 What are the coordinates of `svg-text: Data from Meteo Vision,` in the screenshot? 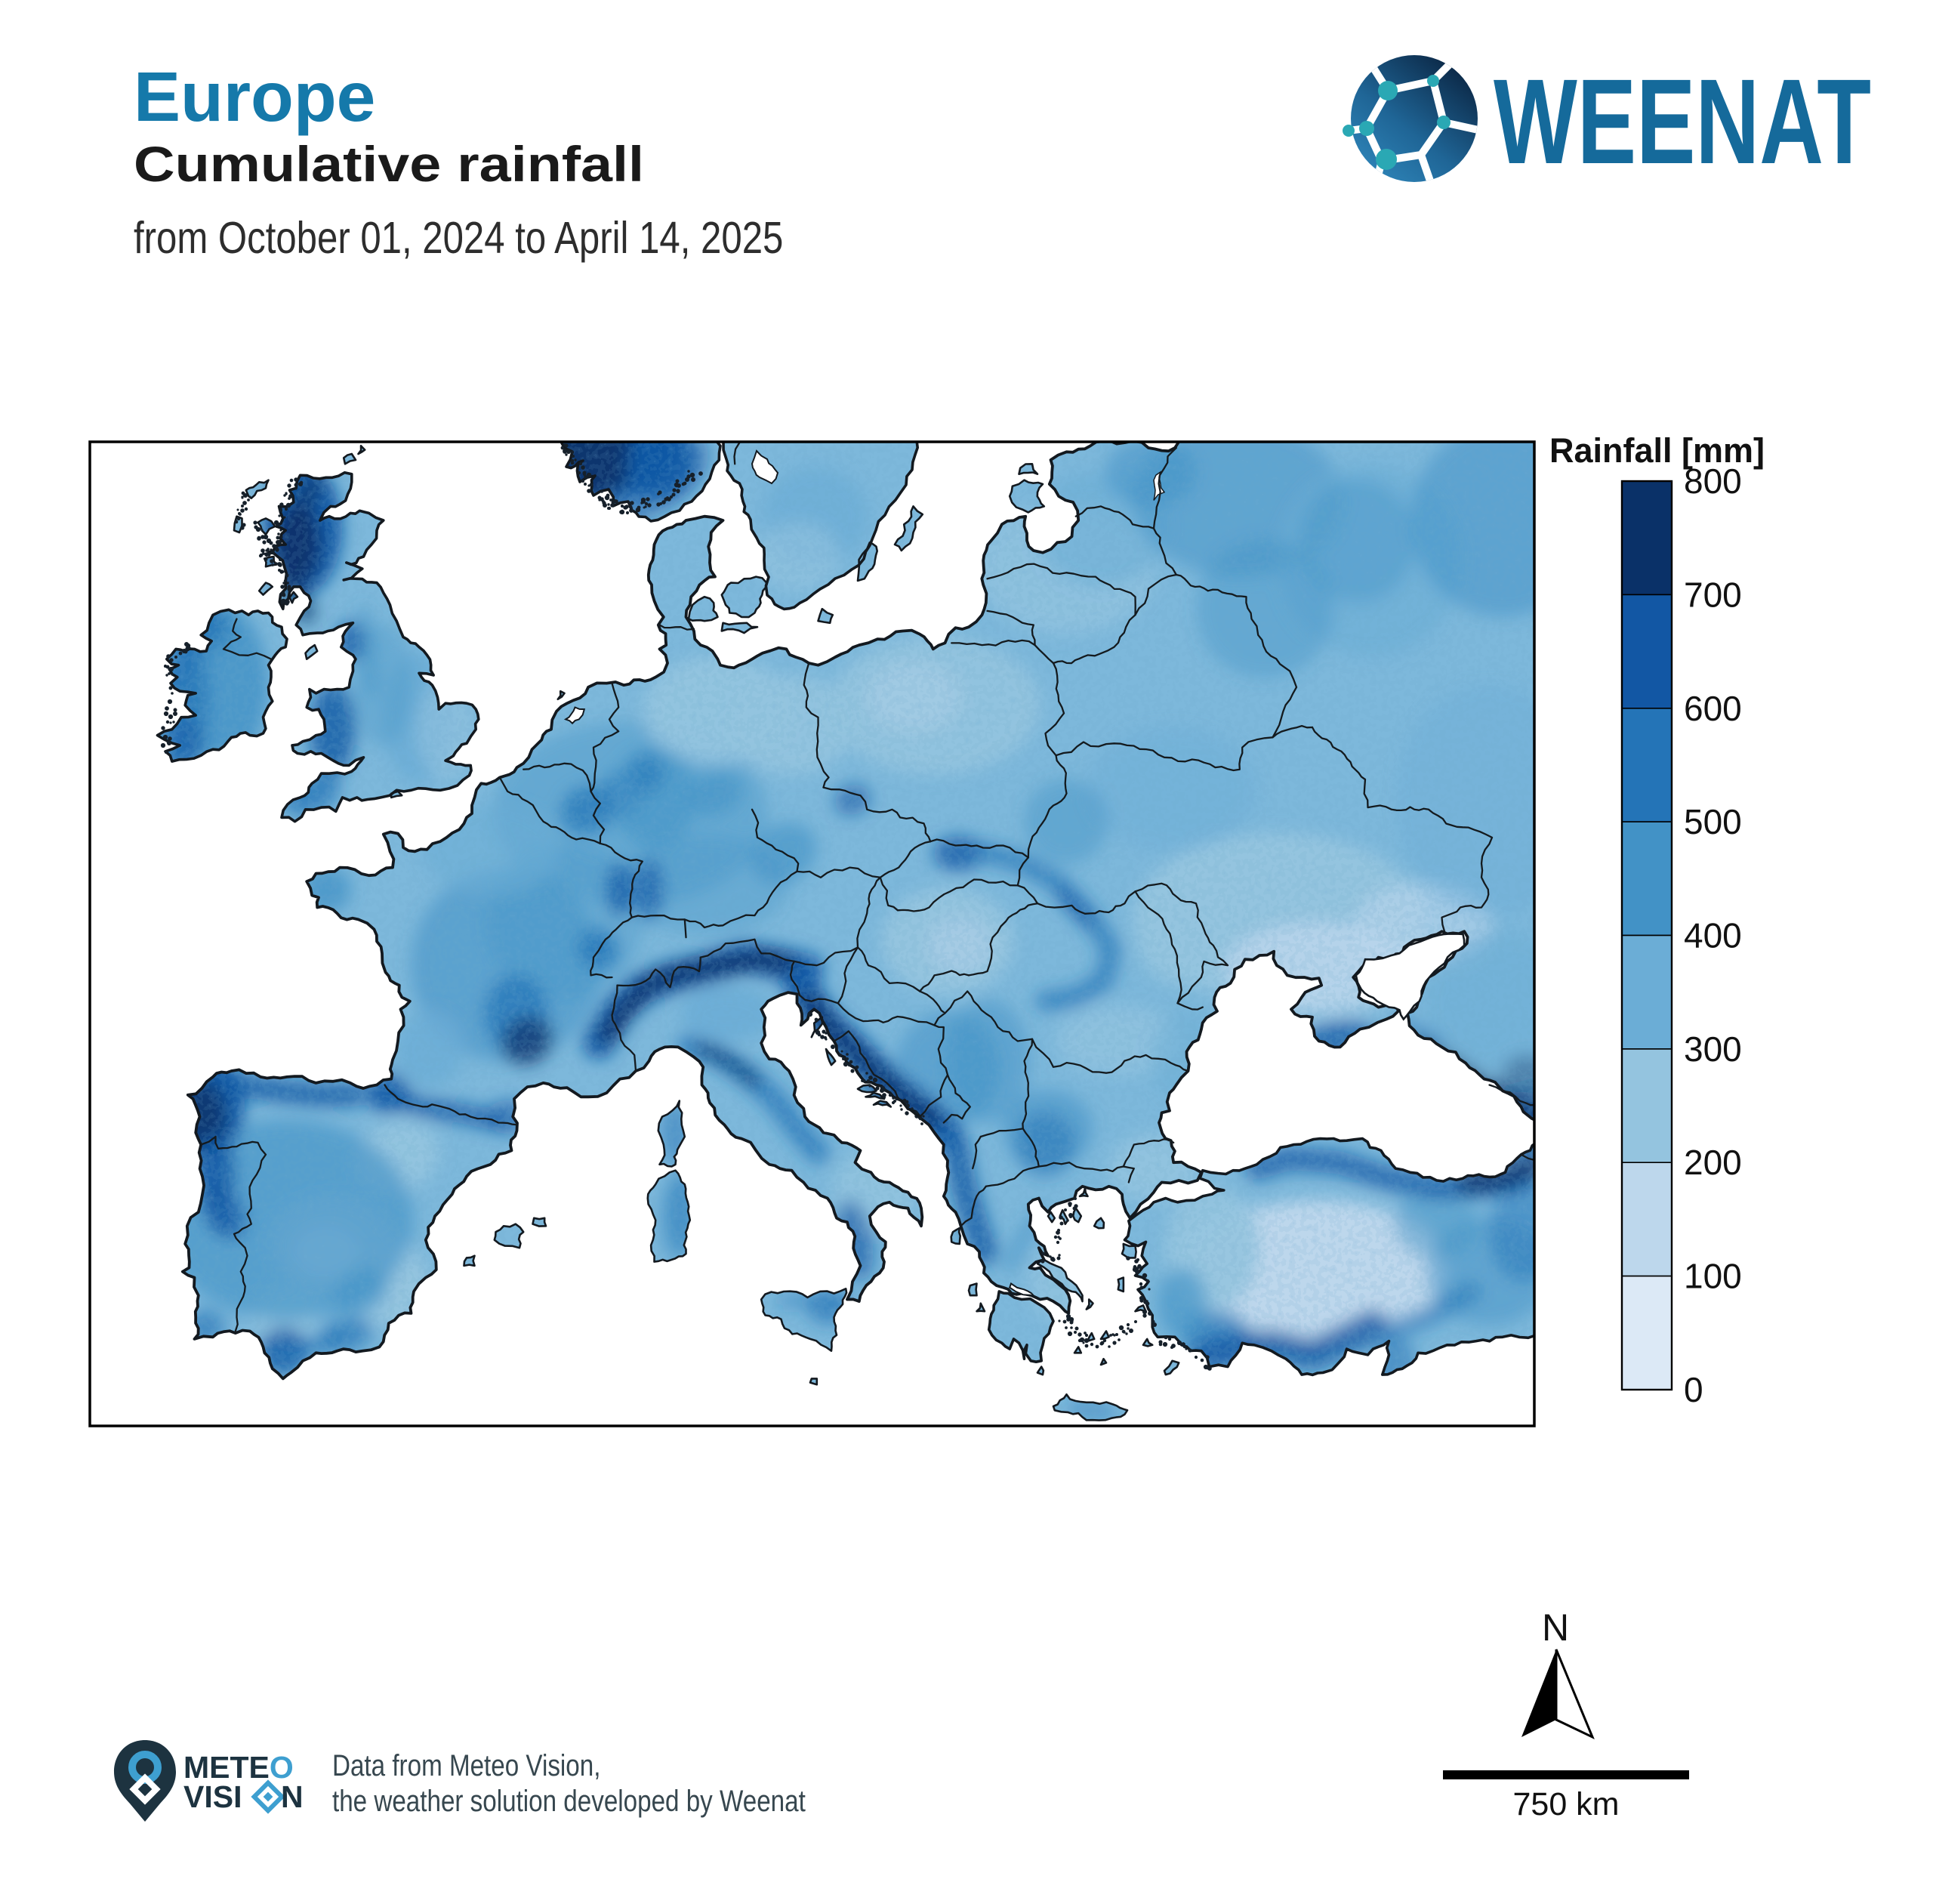 It's located at (466, 1765).